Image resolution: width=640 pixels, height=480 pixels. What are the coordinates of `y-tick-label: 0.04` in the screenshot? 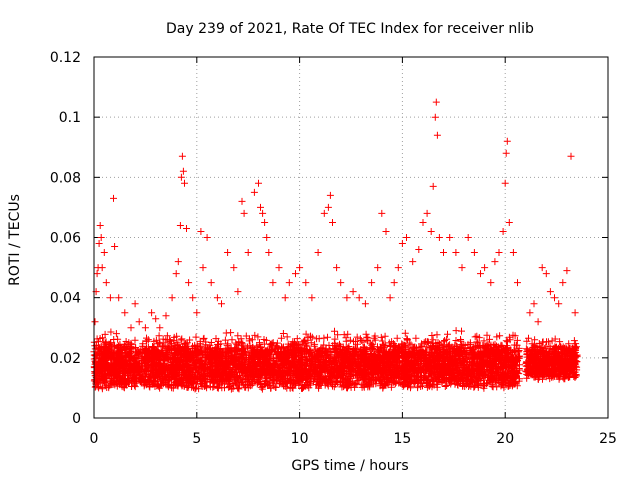 It's located at (65, 299).